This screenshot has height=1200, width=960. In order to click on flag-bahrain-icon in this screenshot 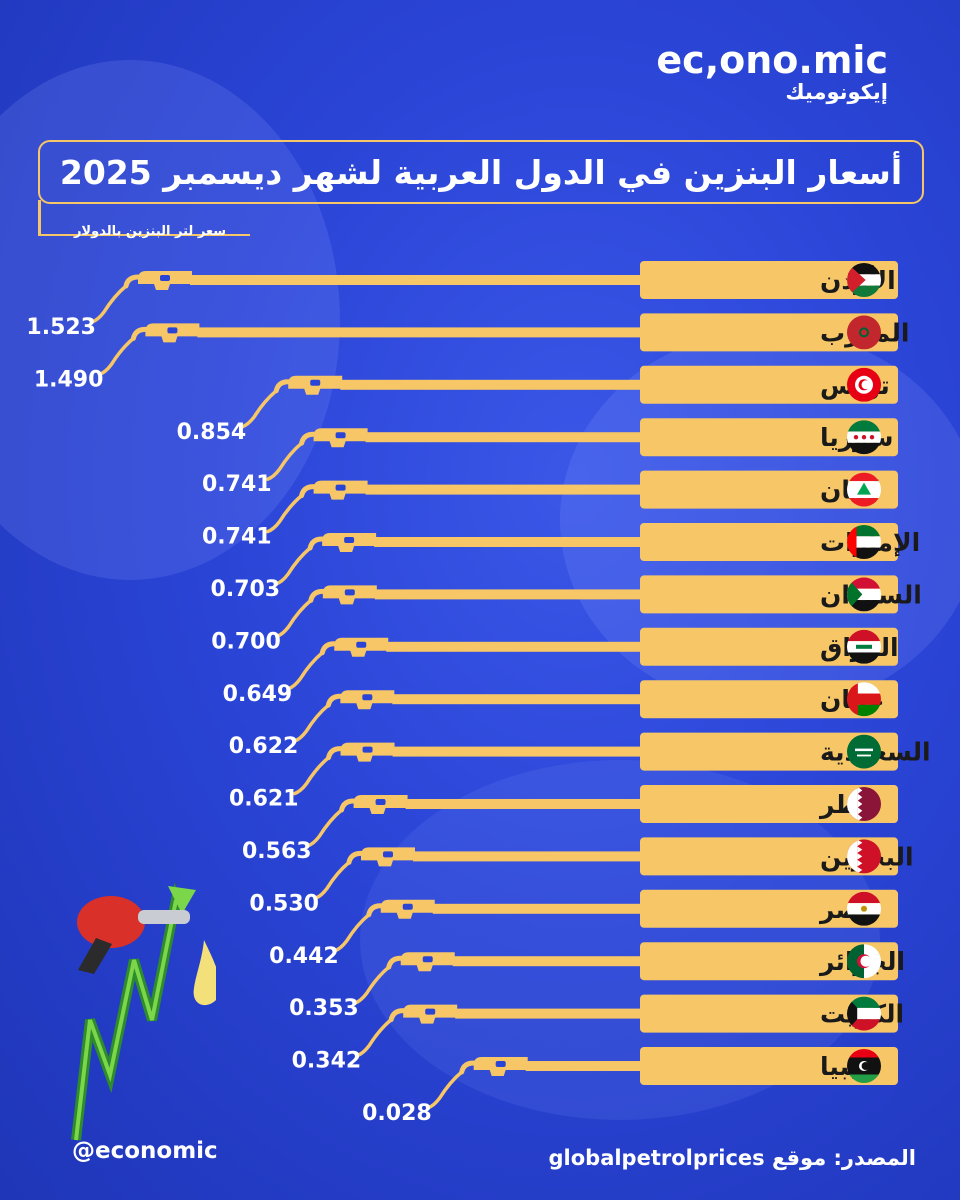, I will do `click(864, 856)`.